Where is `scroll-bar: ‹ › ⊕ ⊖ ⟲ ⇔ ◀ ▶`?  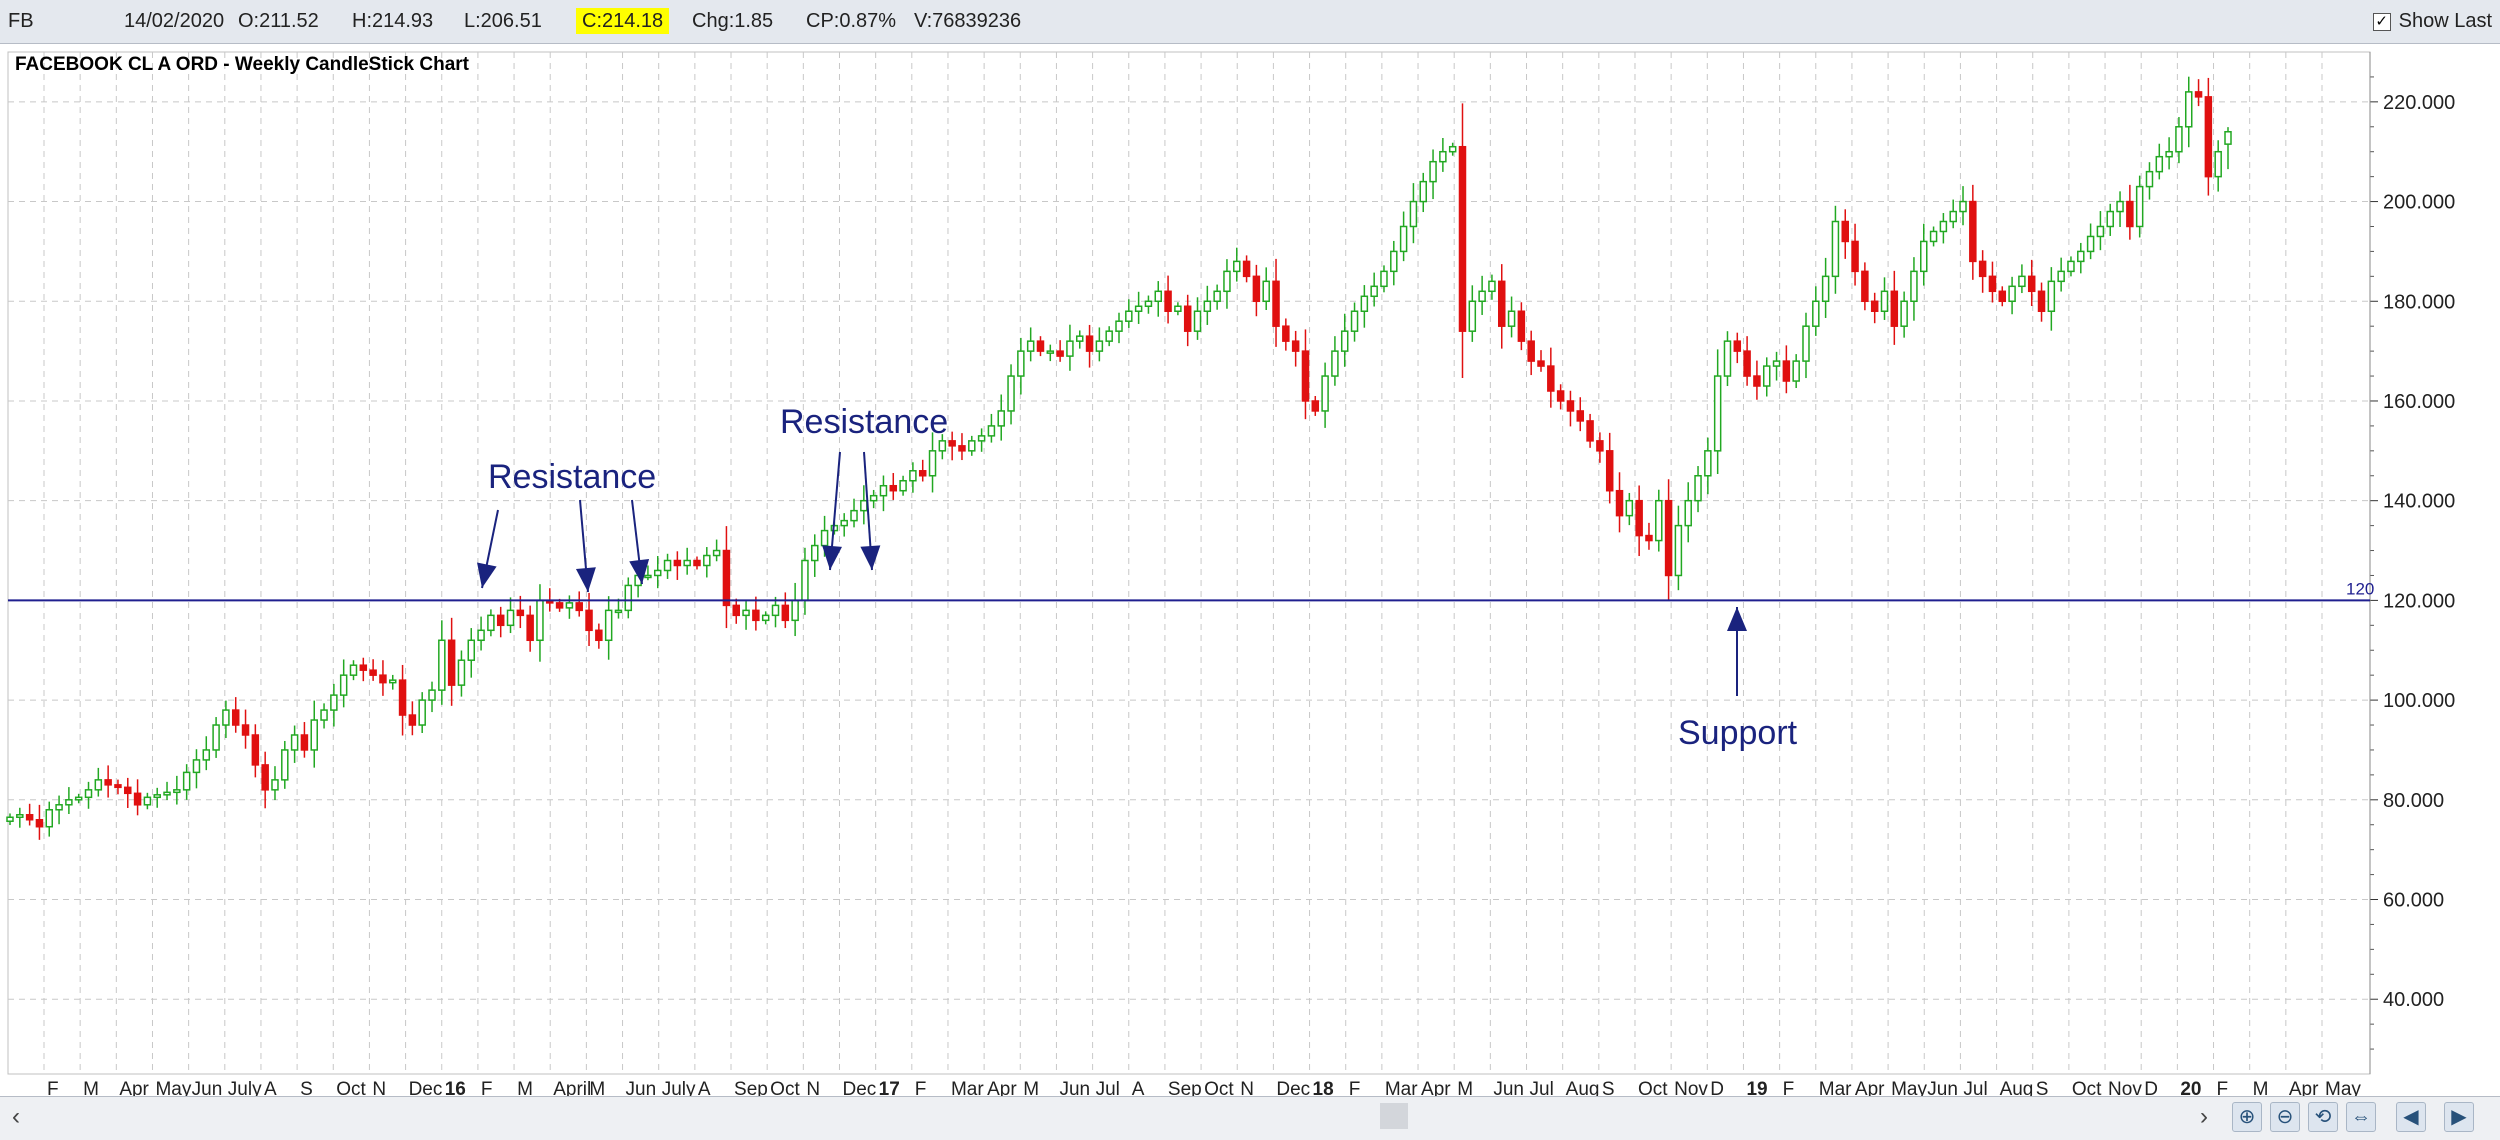 scroll-bar: ‹ › ⊕ ⊖ ⟲ ⇔ ◀ ▶ is located at coordinates (1250, 1118).